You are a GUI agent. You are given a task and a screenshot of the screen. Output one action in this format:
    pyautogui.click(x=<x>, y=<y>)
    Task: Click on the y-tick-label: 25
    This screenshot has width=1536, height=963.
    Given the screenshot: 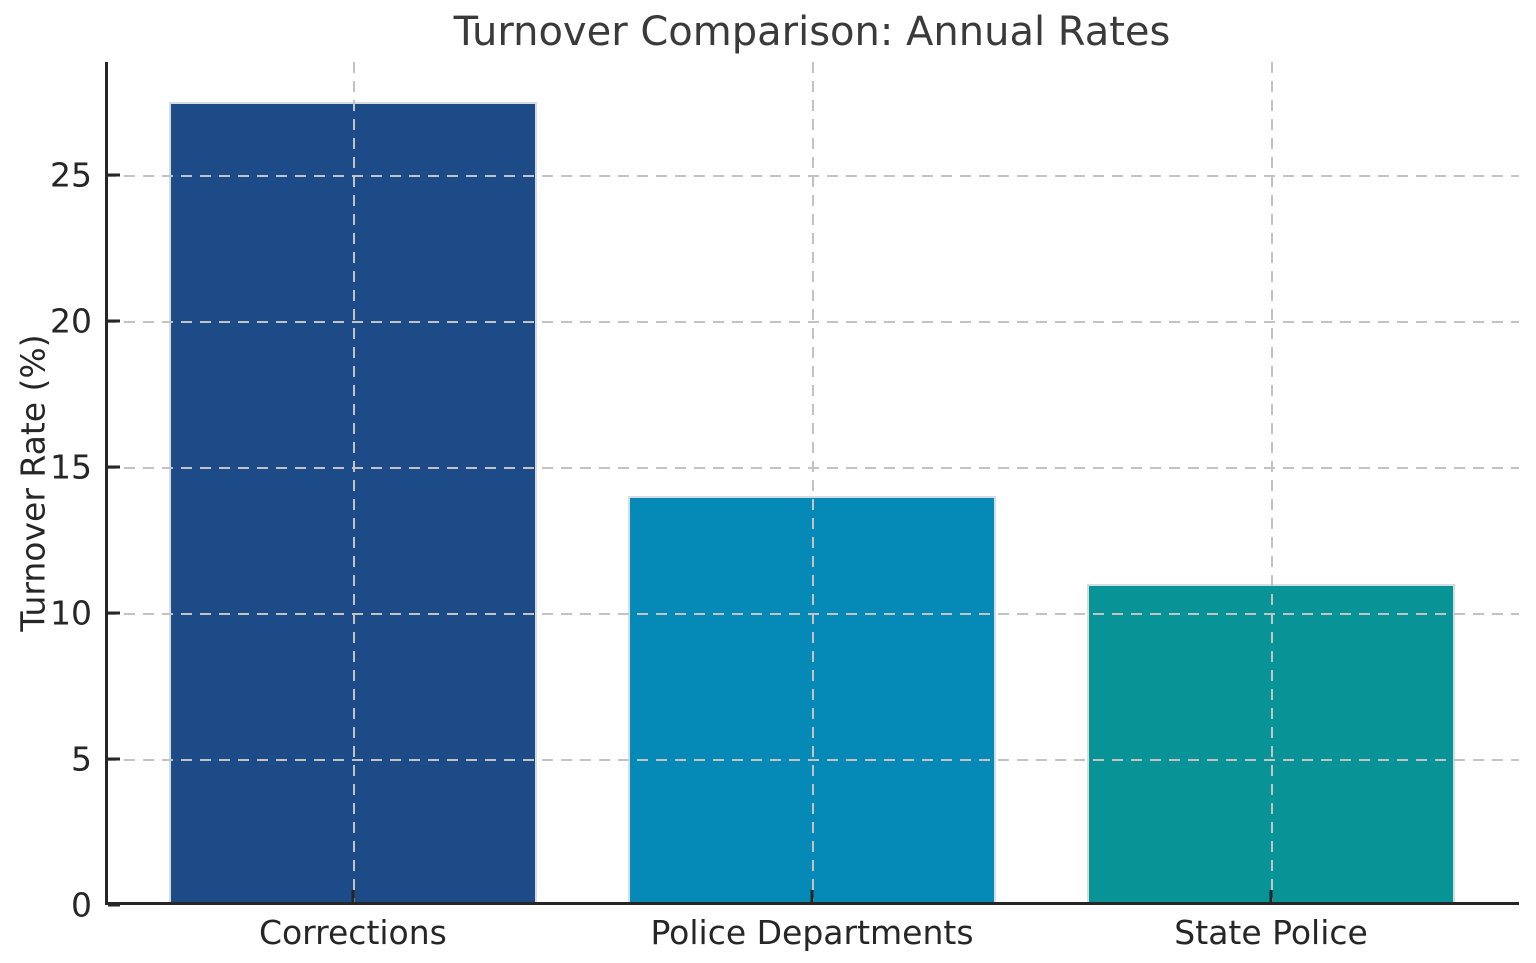 What is the action you would take?
    pyautogui.click(x=71, y=175)
    